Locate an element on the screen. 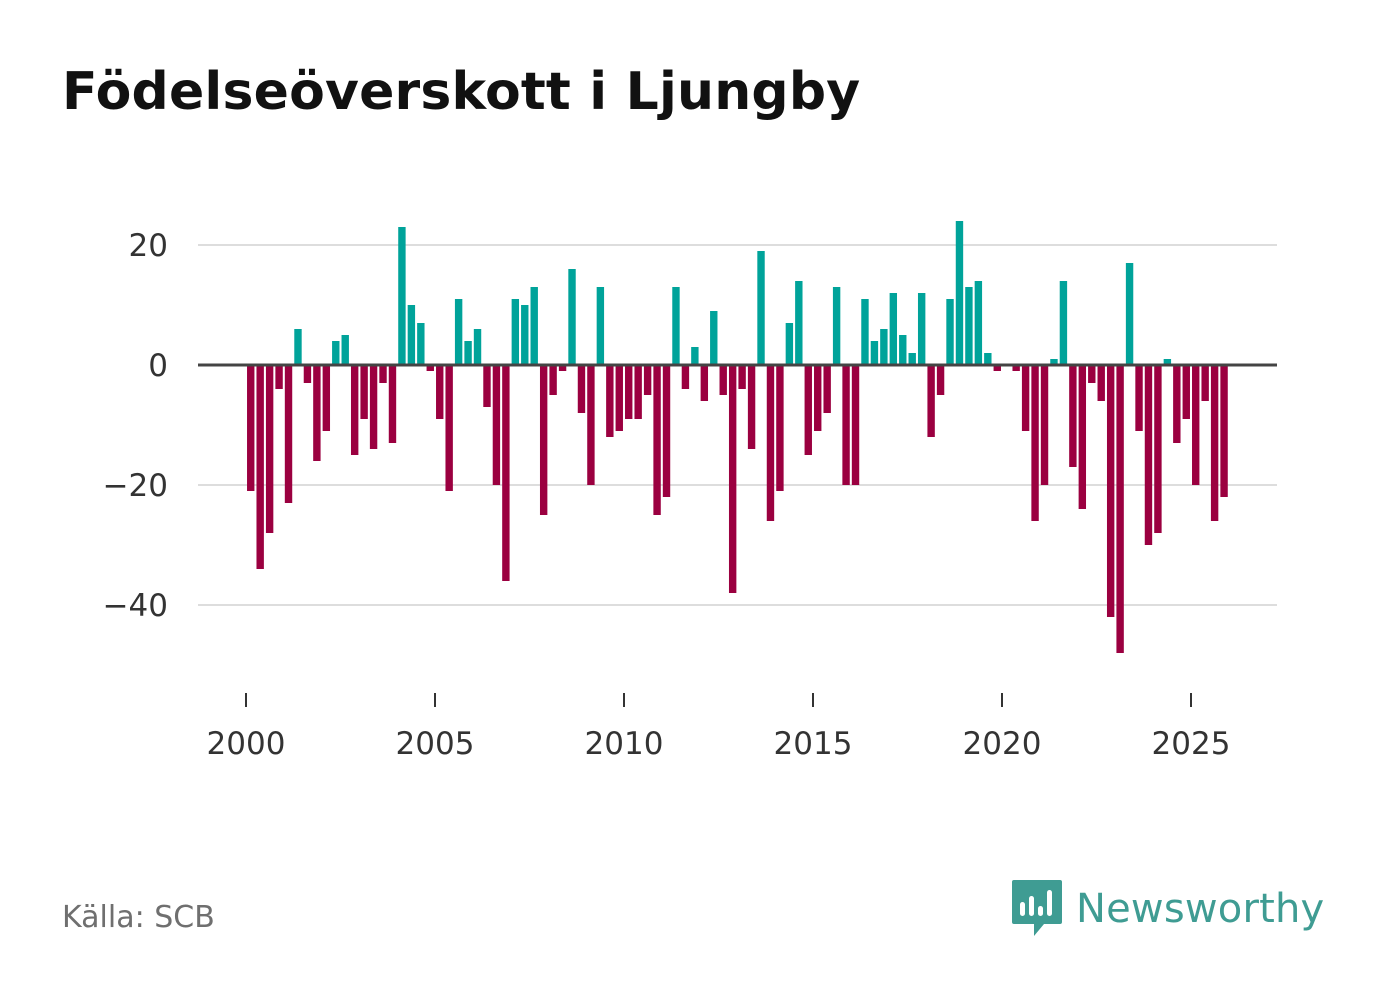 Image resolution: width=1382 pixels, height=999 pixels. bar-2019Q1 is located at coordinates (969, 326).